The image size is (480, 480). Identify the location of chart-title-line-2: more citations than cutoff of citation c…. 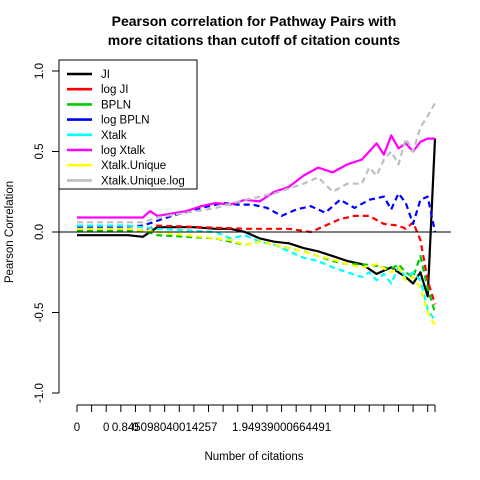
(254, 40).